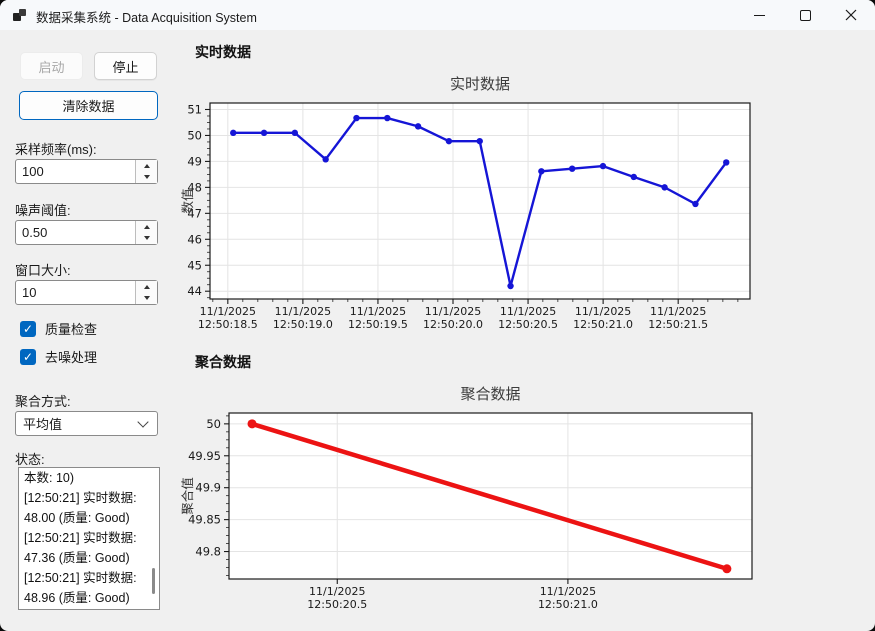  What do you see at coordinates (228, 324) in the screenshot?
I see `svg-text: 12:50:18.5` at bounding box center [228, 324].